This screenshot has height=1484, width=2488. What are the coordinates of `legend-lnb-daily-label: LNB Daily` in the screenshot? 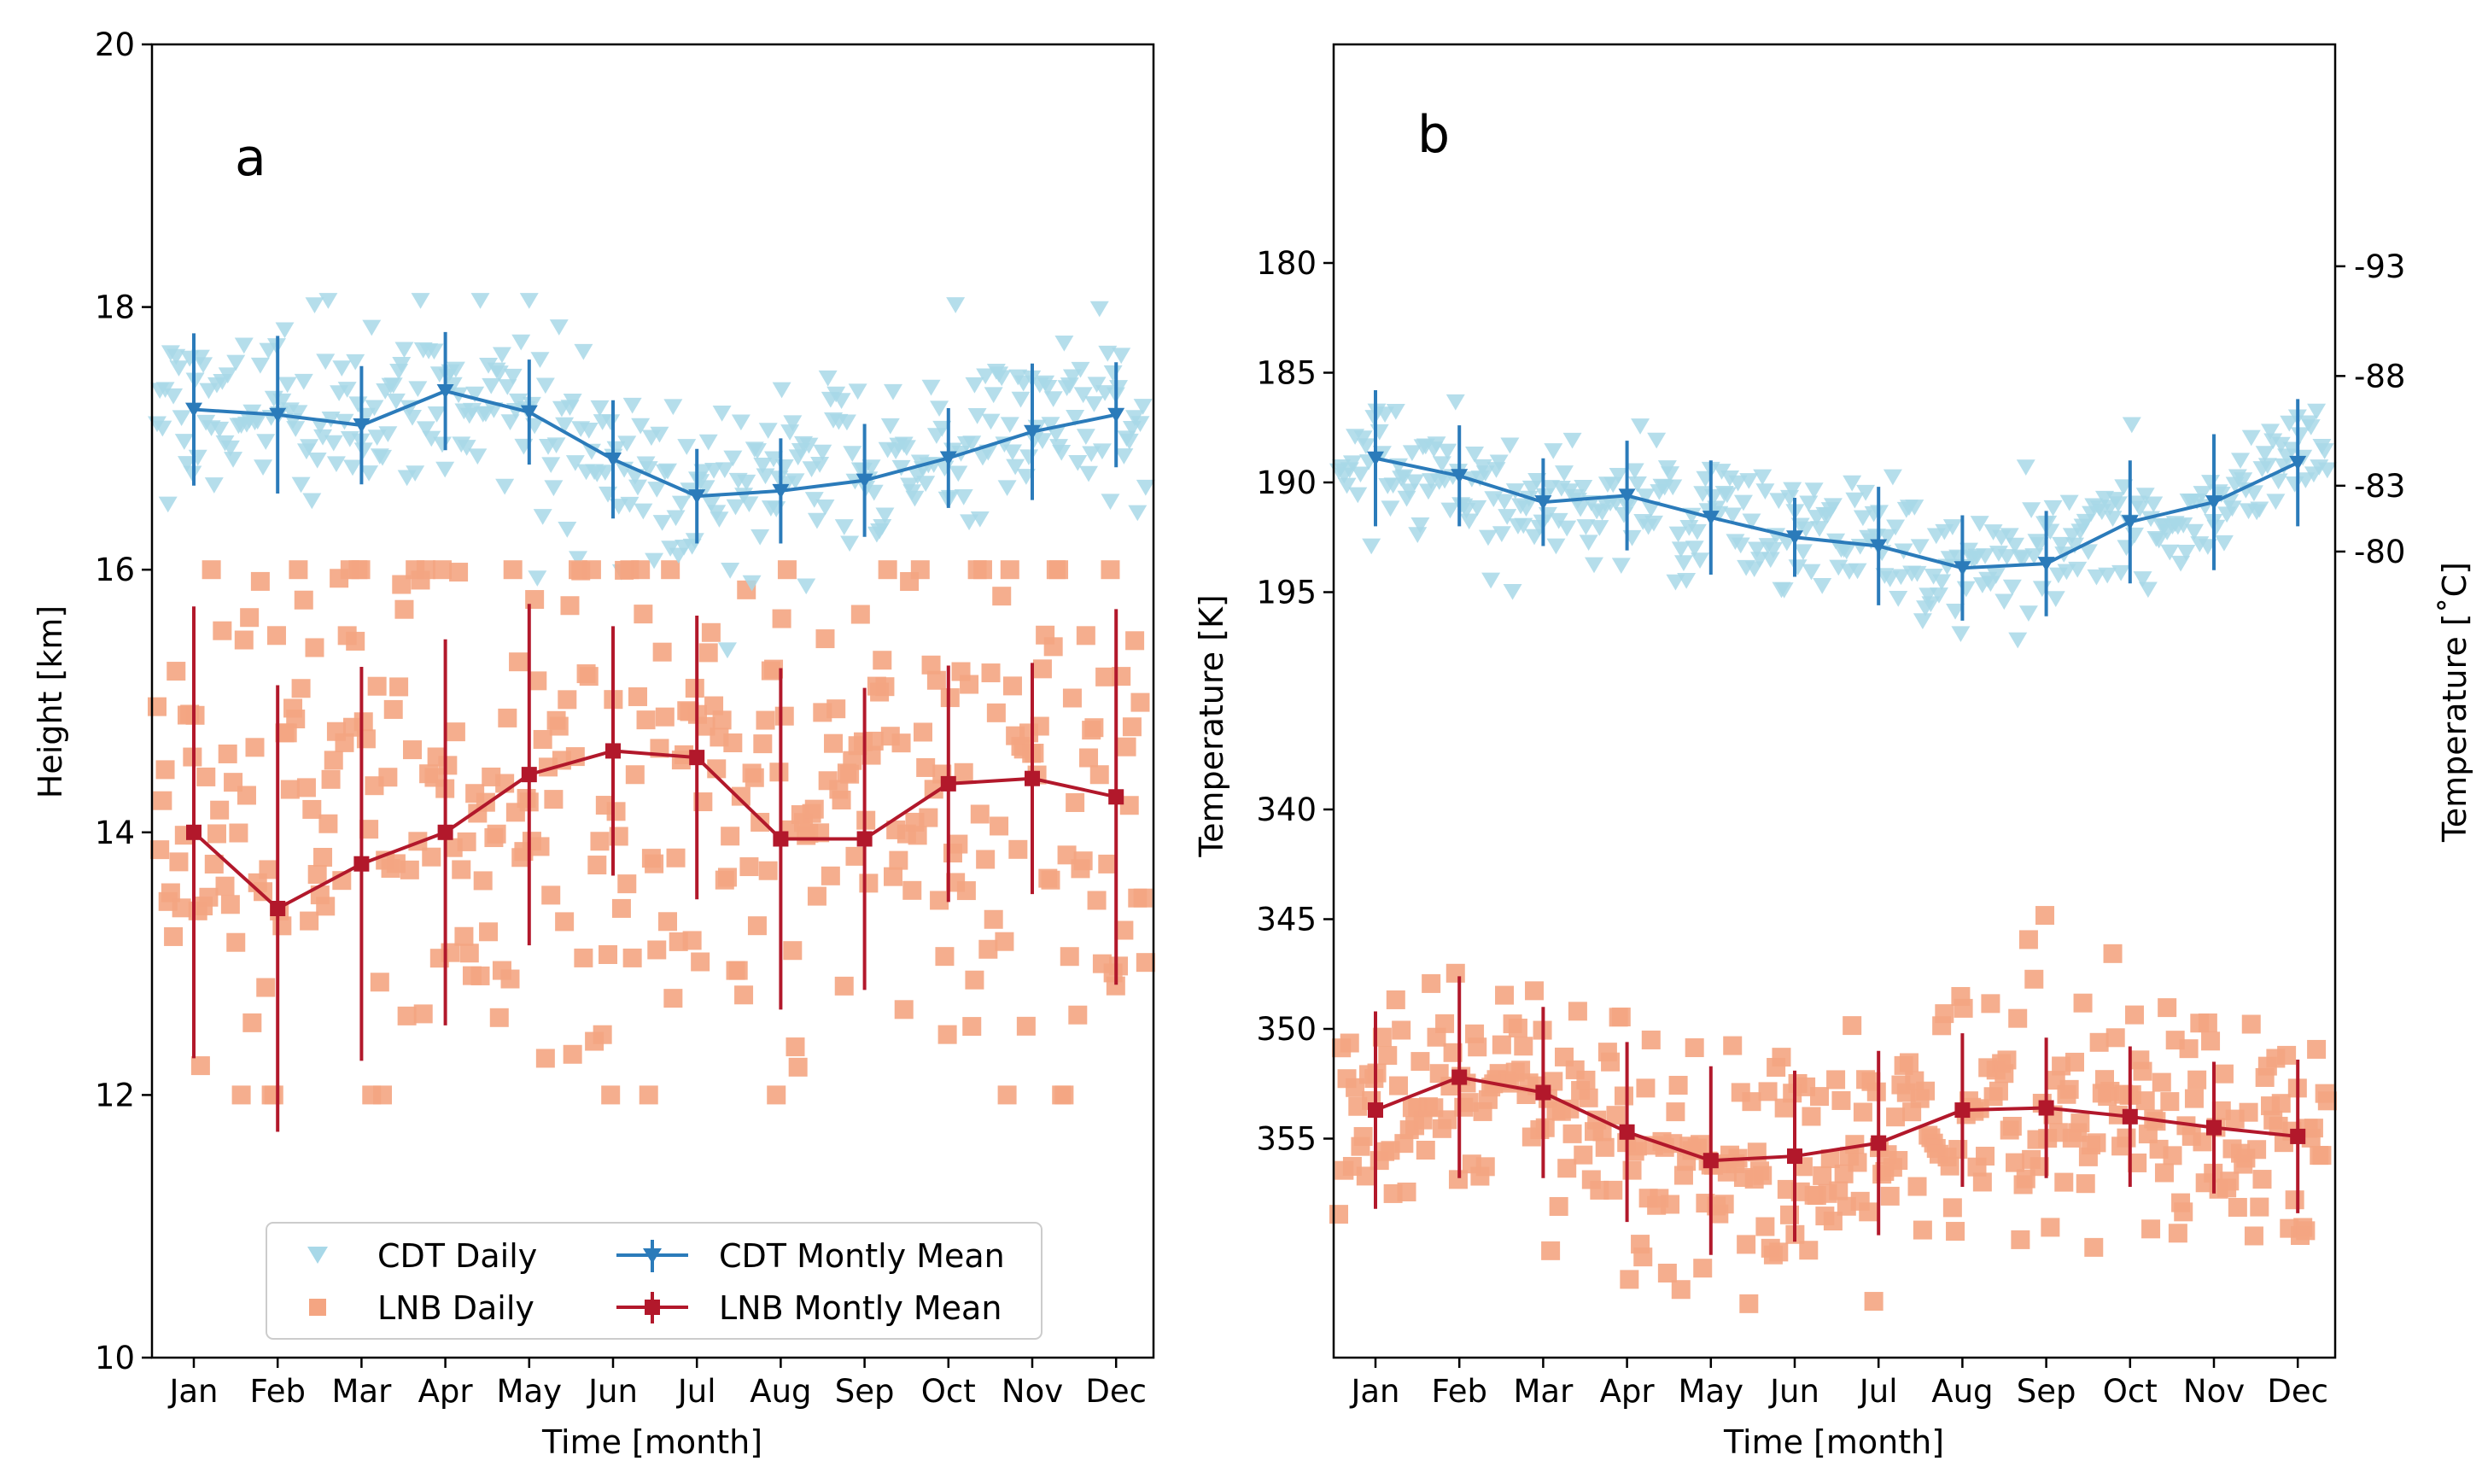 It's located at (455, 1308).